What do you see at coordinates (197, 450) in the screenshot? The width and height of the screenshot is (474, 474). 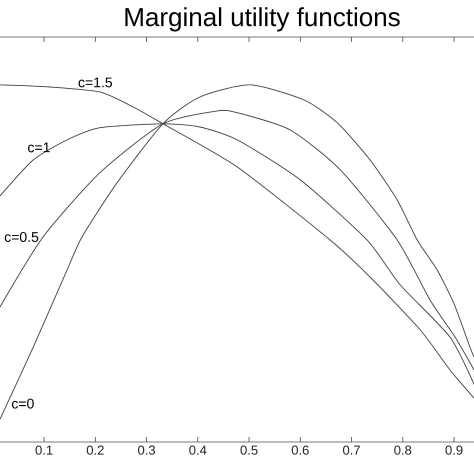 I see `x-tick-label: 0.4` at bounding box center [197, 450].